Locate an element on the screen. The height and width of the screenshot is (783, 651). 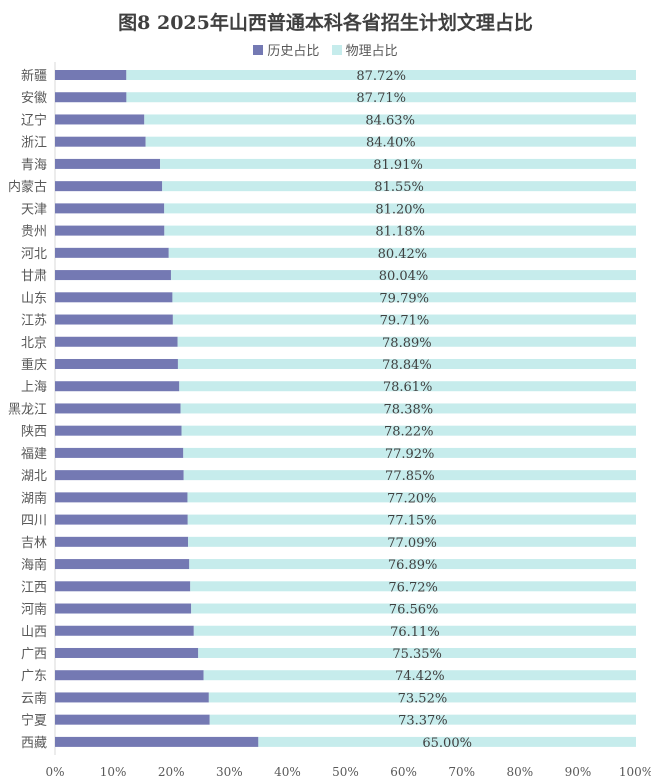
data-label: 84.40% is located at coordinates (391, 143).